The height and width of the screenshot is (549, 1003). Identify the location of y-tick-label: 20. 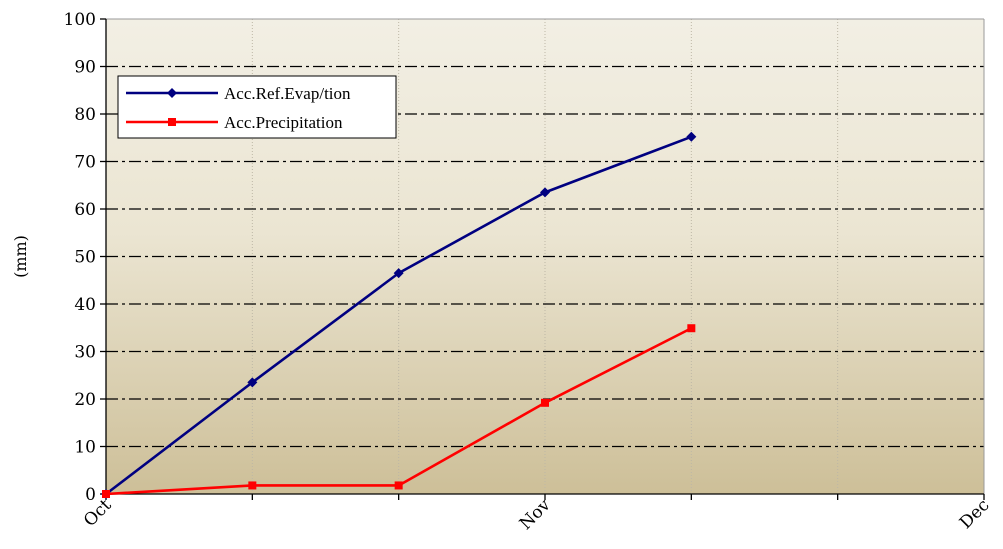
(85, 400).